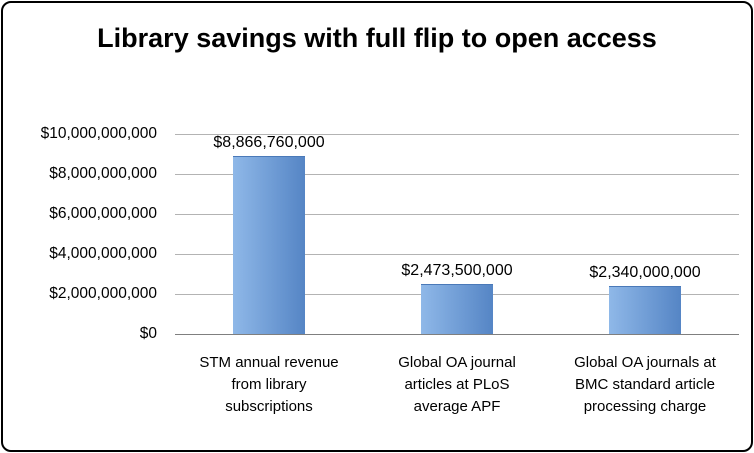 Image resolution: width=754 pixels, height=453 pixels. Describe the element at coordinates (645, 234) in the screenshot. I see `bar-column: $2,340,000,000` at that location.